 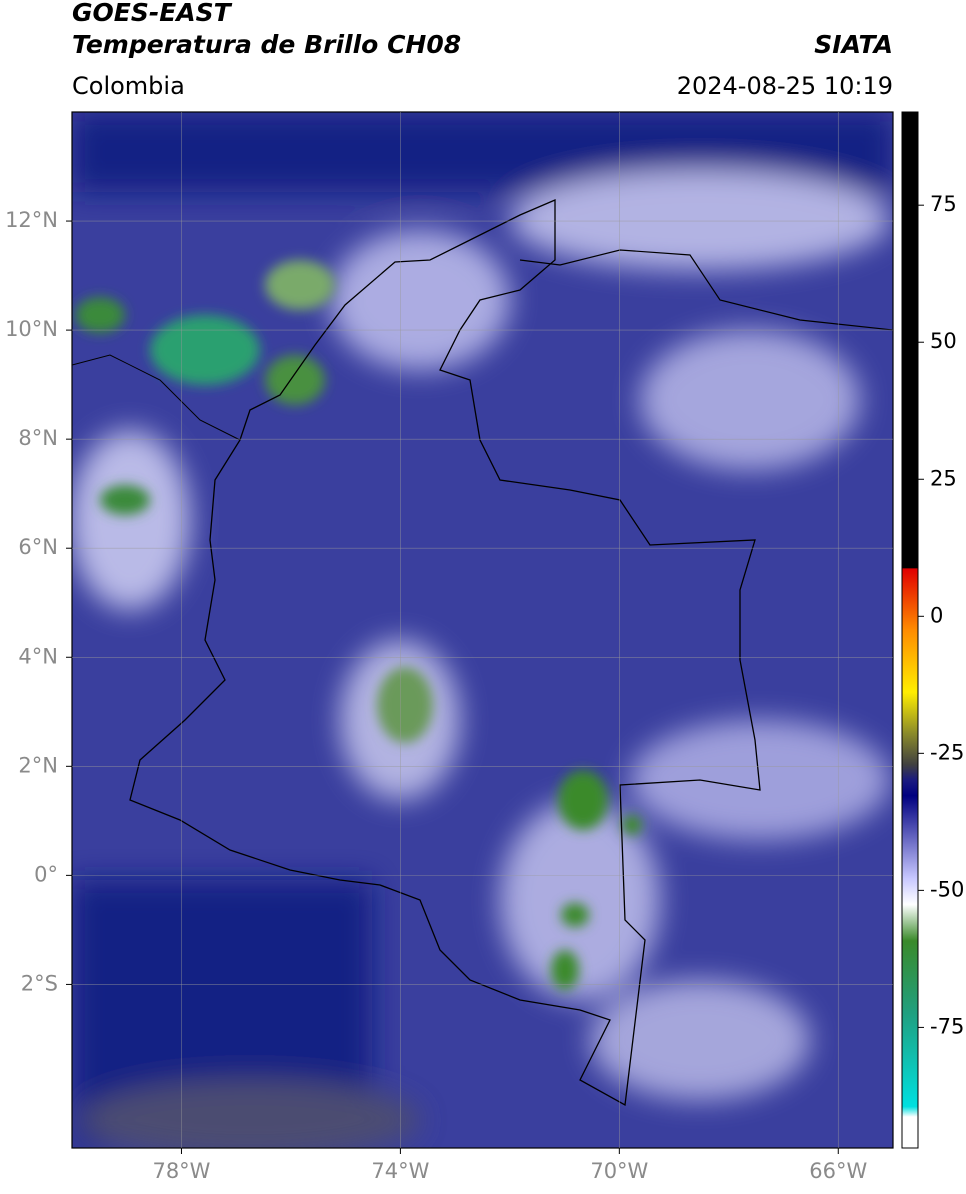 I want to click on y-tick-label: 4°N, so click(x=38, y=656).